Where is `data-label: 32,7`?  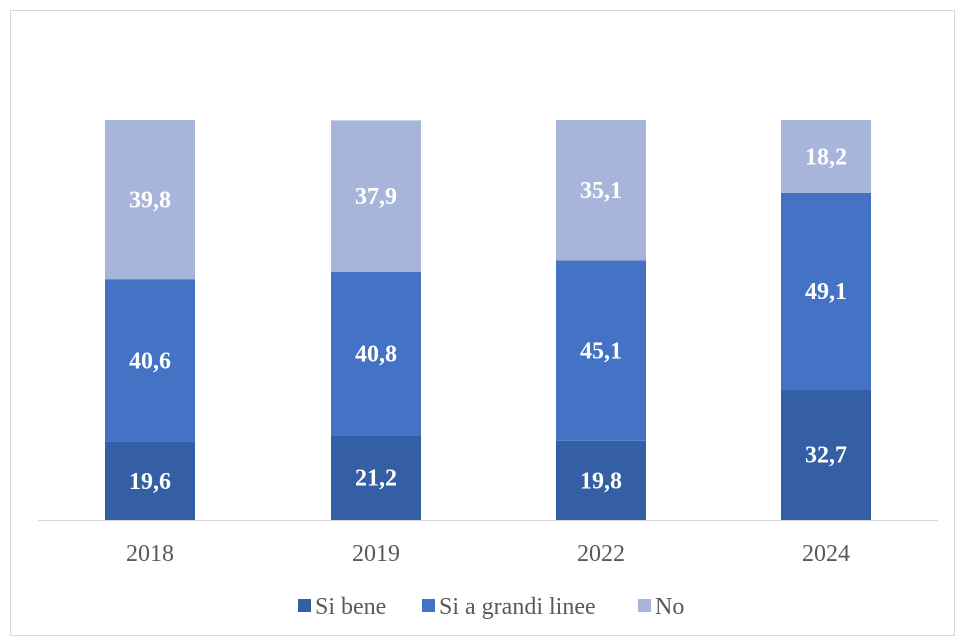
data-label: 32,7 is located at coordinates (826, 456).